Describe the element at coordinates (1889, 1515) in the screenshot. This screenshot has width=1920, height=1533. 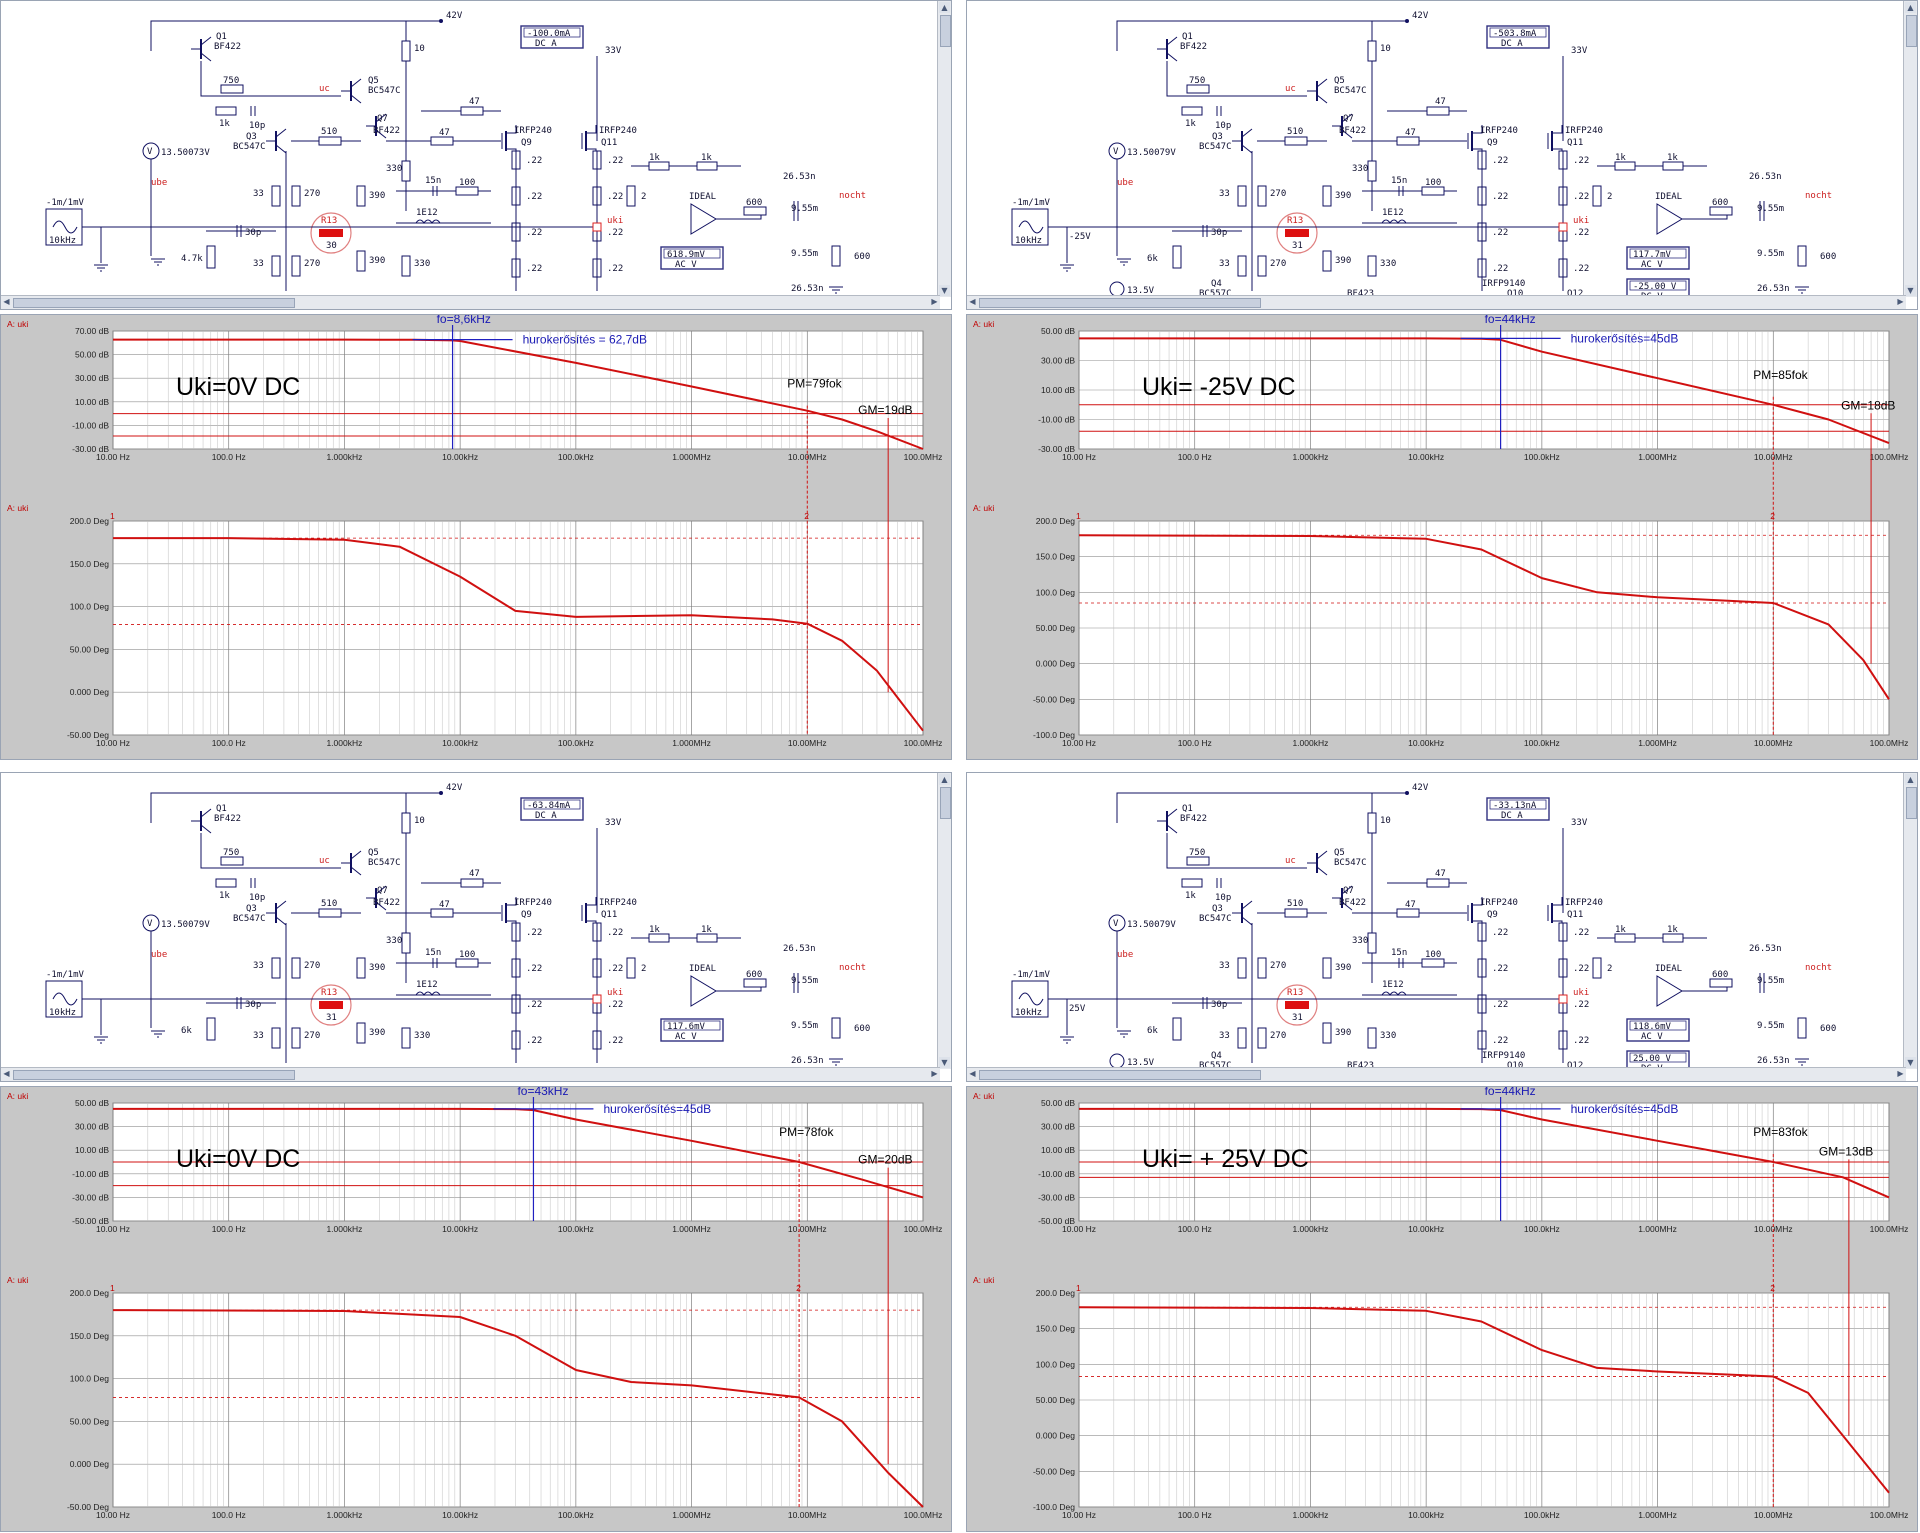
I see `phase-x-tick: 100.0MHz` at that location.